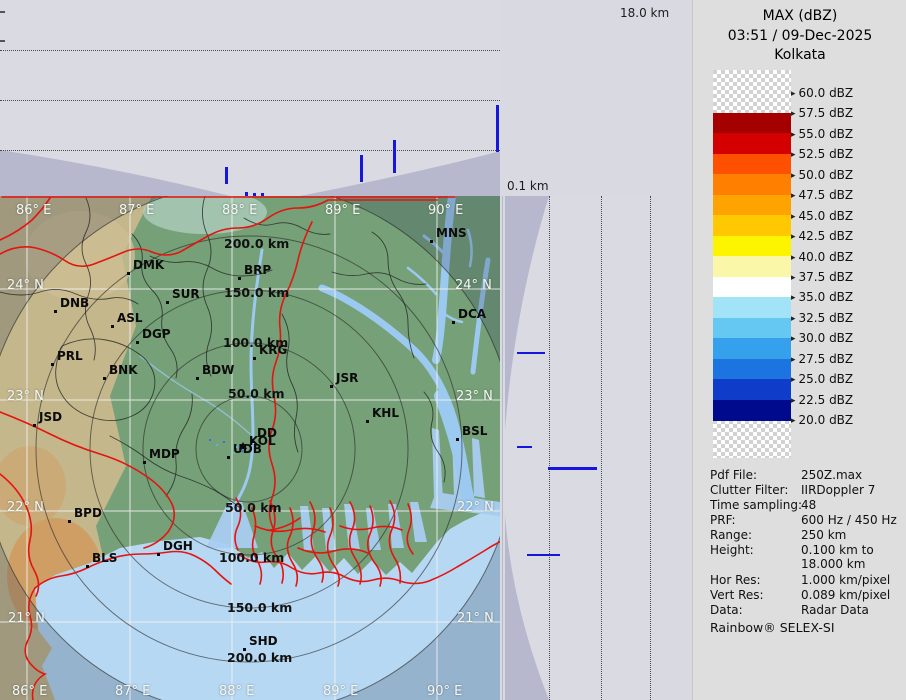 This screenshot has height=700, width=906. Describe the element at coordinates (734, 475) in the screenshot. I see `metadata-label: Pdf File:` at that location.